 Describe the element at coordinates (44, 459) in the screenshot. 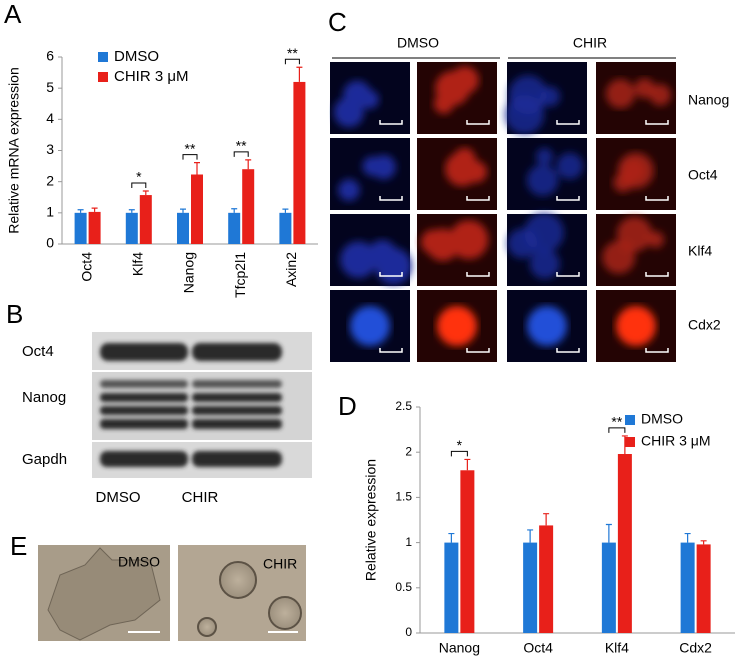

I see `blot-row-label: Gapdh` at that location.